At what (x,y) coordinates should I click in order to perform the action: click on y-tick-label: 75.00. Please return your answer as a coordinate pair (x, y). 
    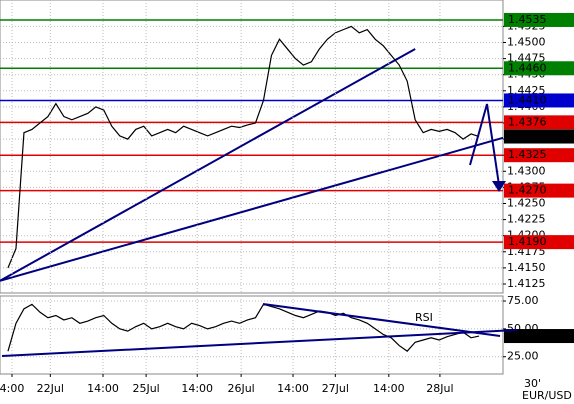
    Looking at the image, I should click on (523, 300).